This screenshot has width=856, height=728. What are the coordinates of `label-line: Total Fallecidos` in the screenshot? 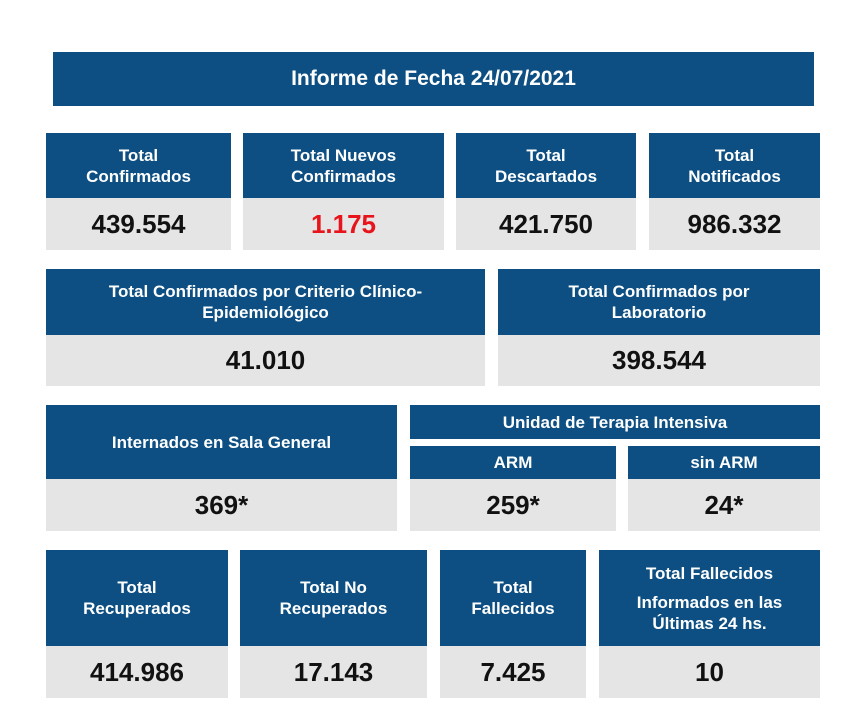 It's located at (709, 573).